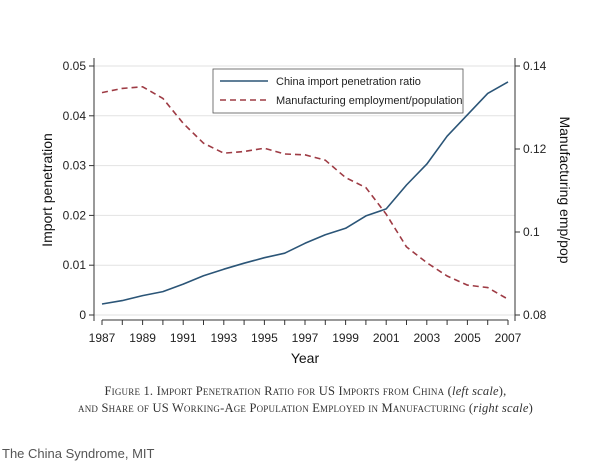  I want to click on x-tick-label: 2005, so click(467, 338).